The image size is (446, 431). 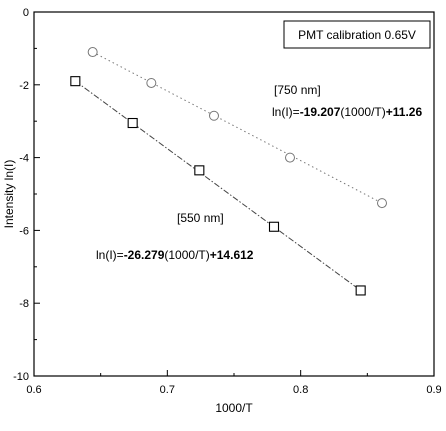 What do you see at coordinates (9, 194) in the screenshot?
I see `y-axis-title: Intensity ln(I)` at bounding box center [9, 194].